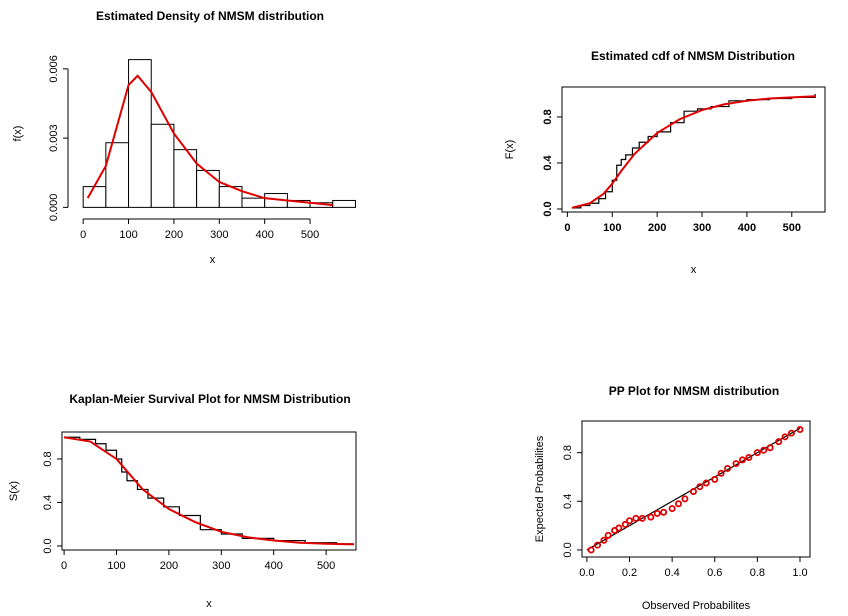 The width and height of the screenshot is (848, 616). I want to click on y-axis-label: S(x), so click(14, 491).